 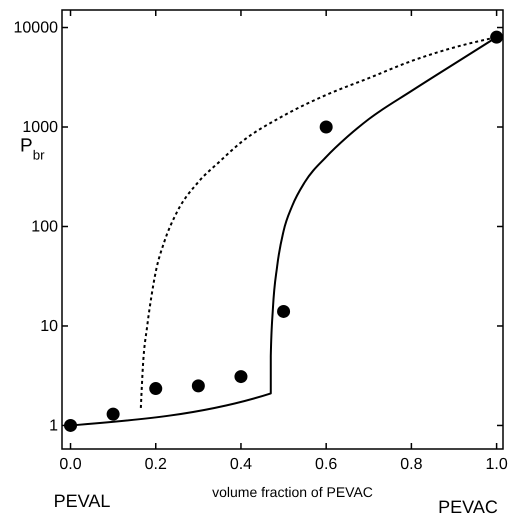 What do you see at coordinates (70, 464) in the screenshot?
I see `x-tick-label: 0.0` at bounding box center [70, 464].